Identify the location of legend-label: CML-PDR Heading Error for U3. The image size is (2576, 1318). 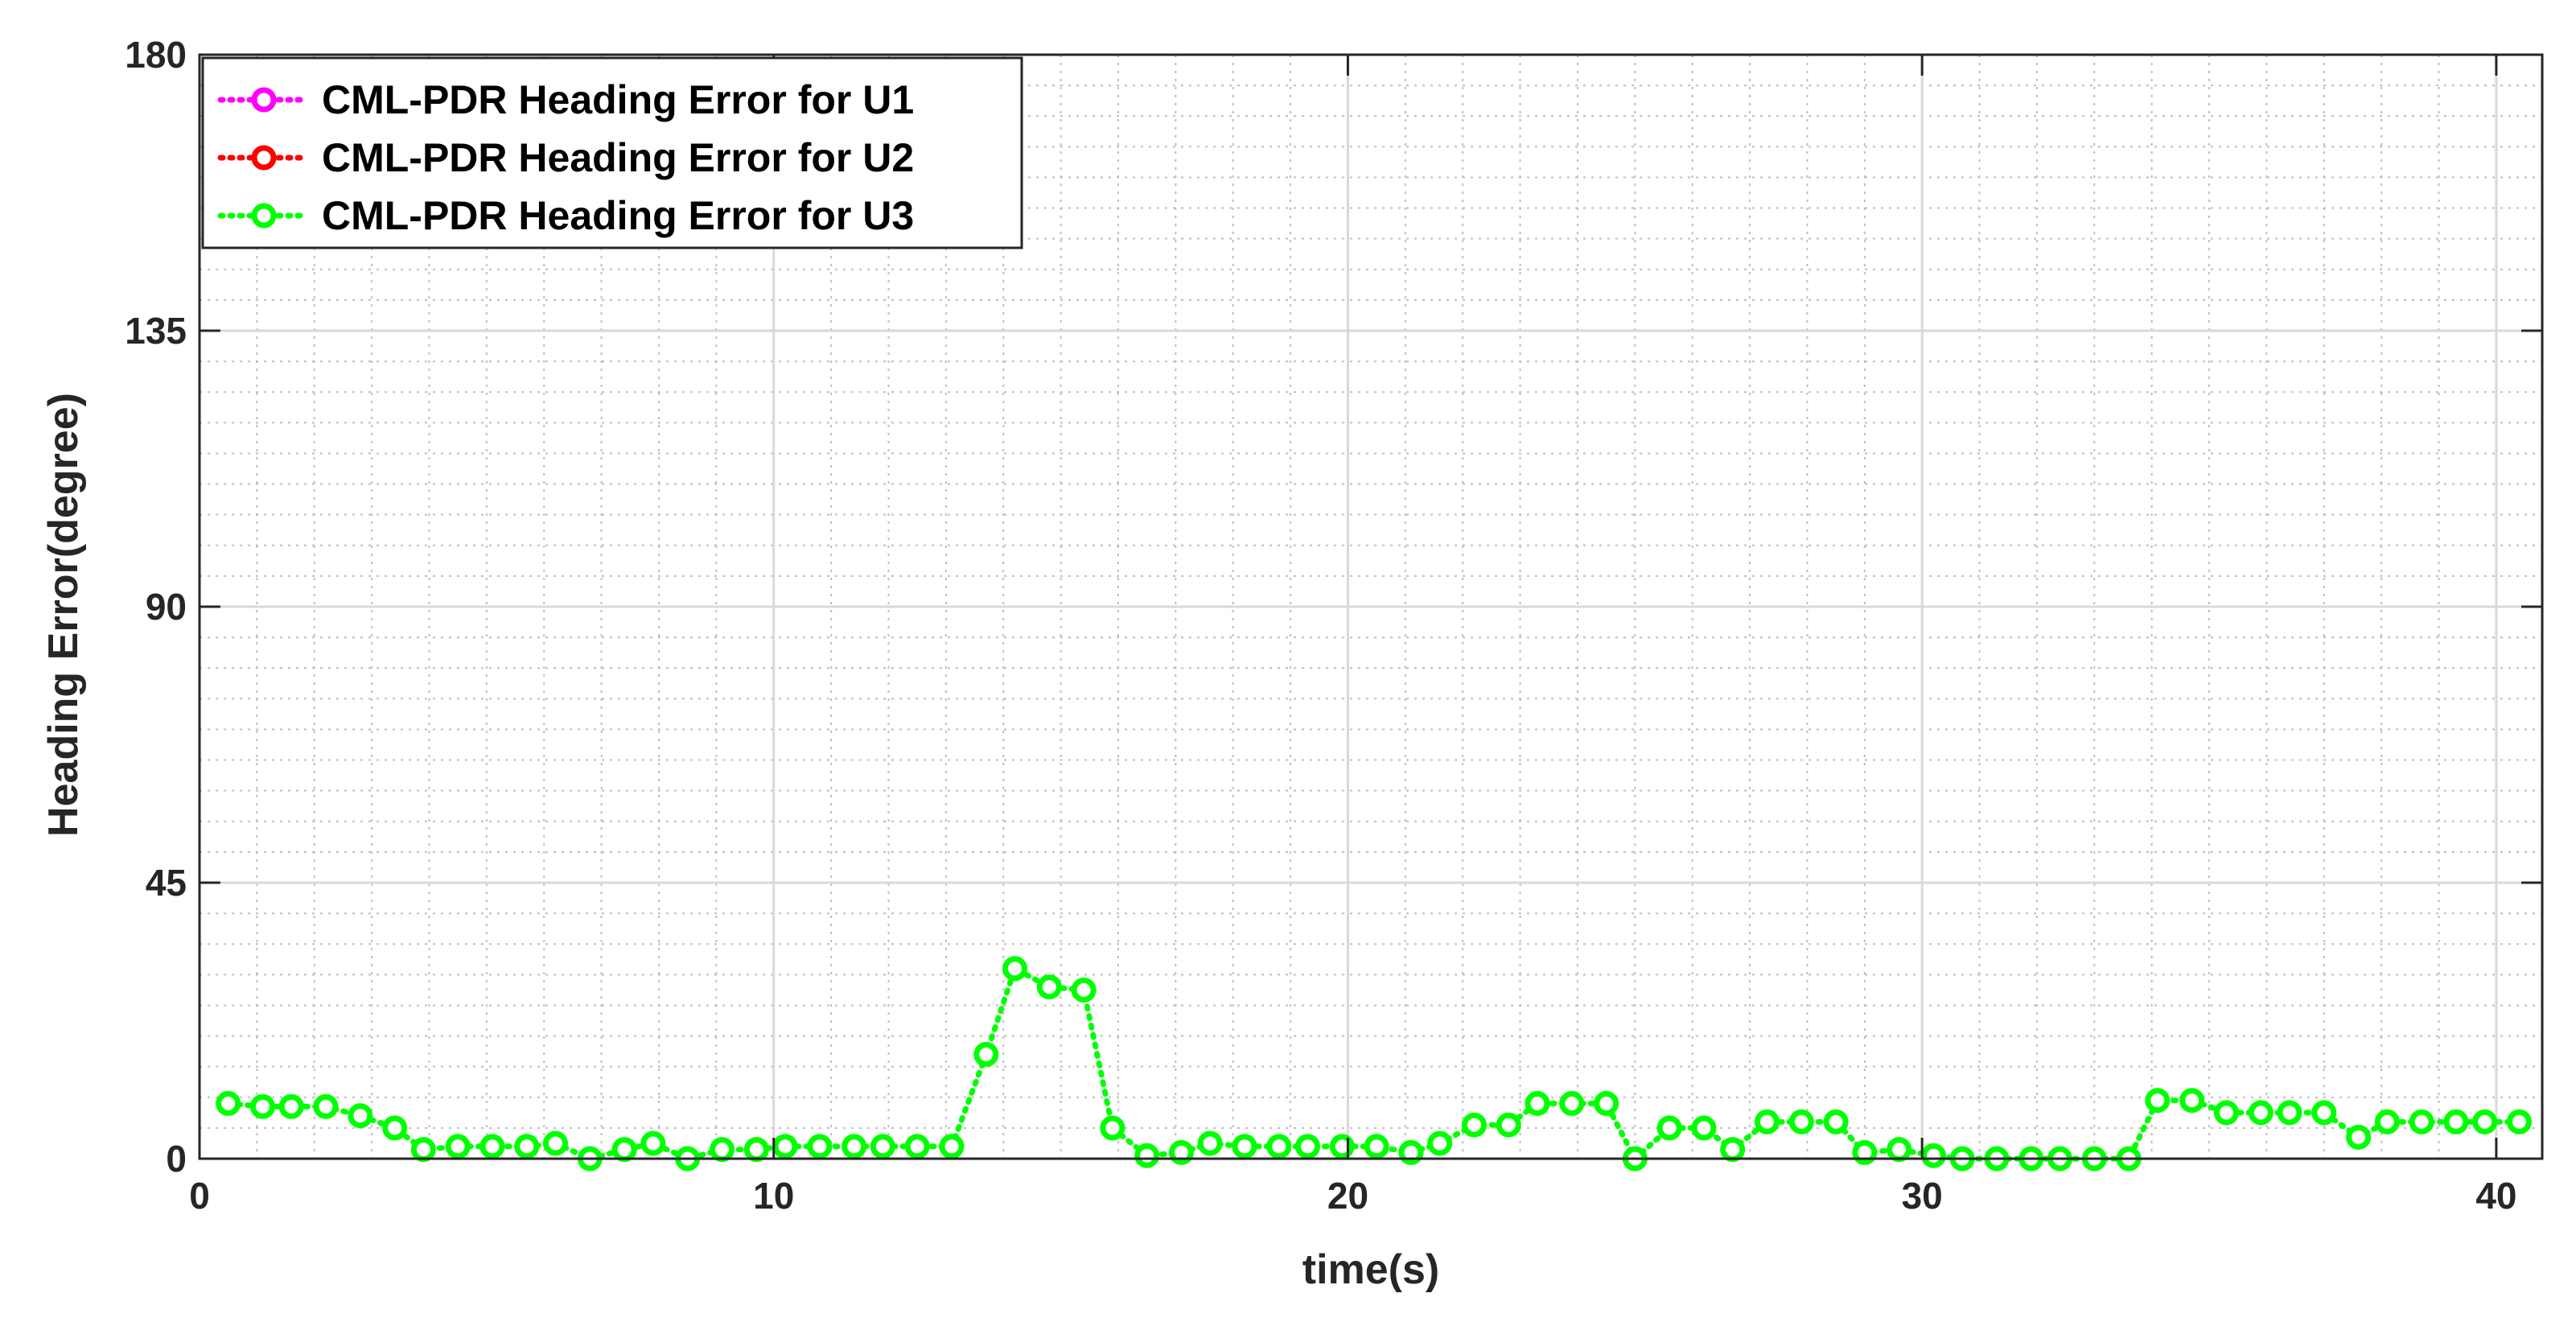
(618, 215).